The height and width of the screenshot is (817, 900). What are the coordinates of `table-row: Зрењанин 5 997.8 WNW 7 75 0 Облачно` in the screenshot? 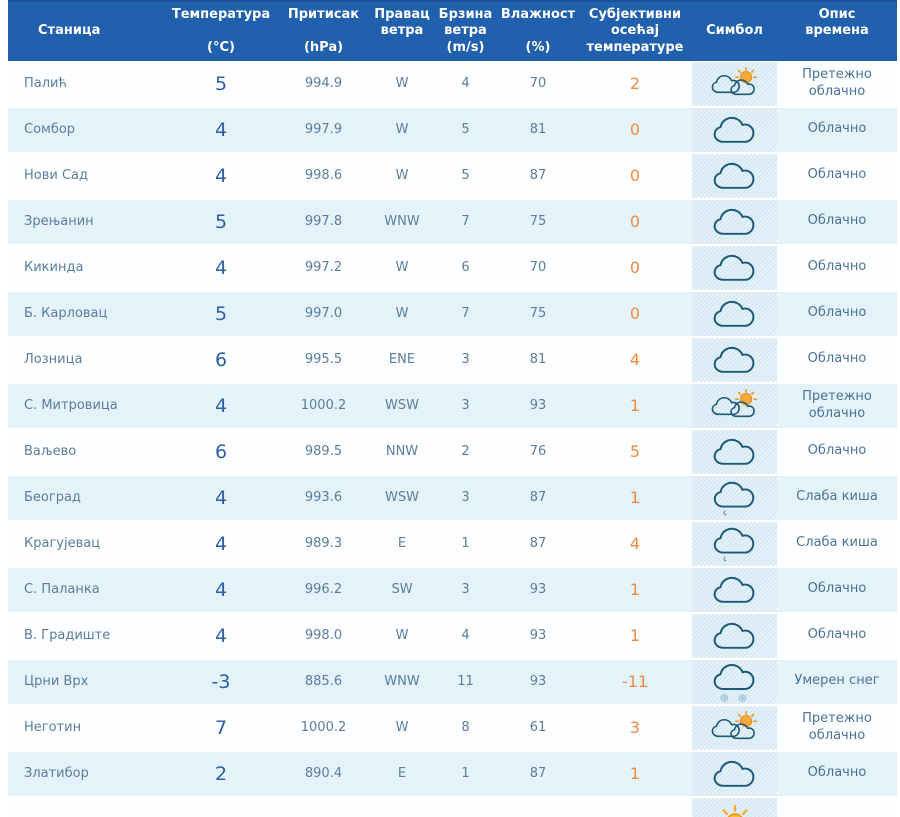 It's located at (452, 222).